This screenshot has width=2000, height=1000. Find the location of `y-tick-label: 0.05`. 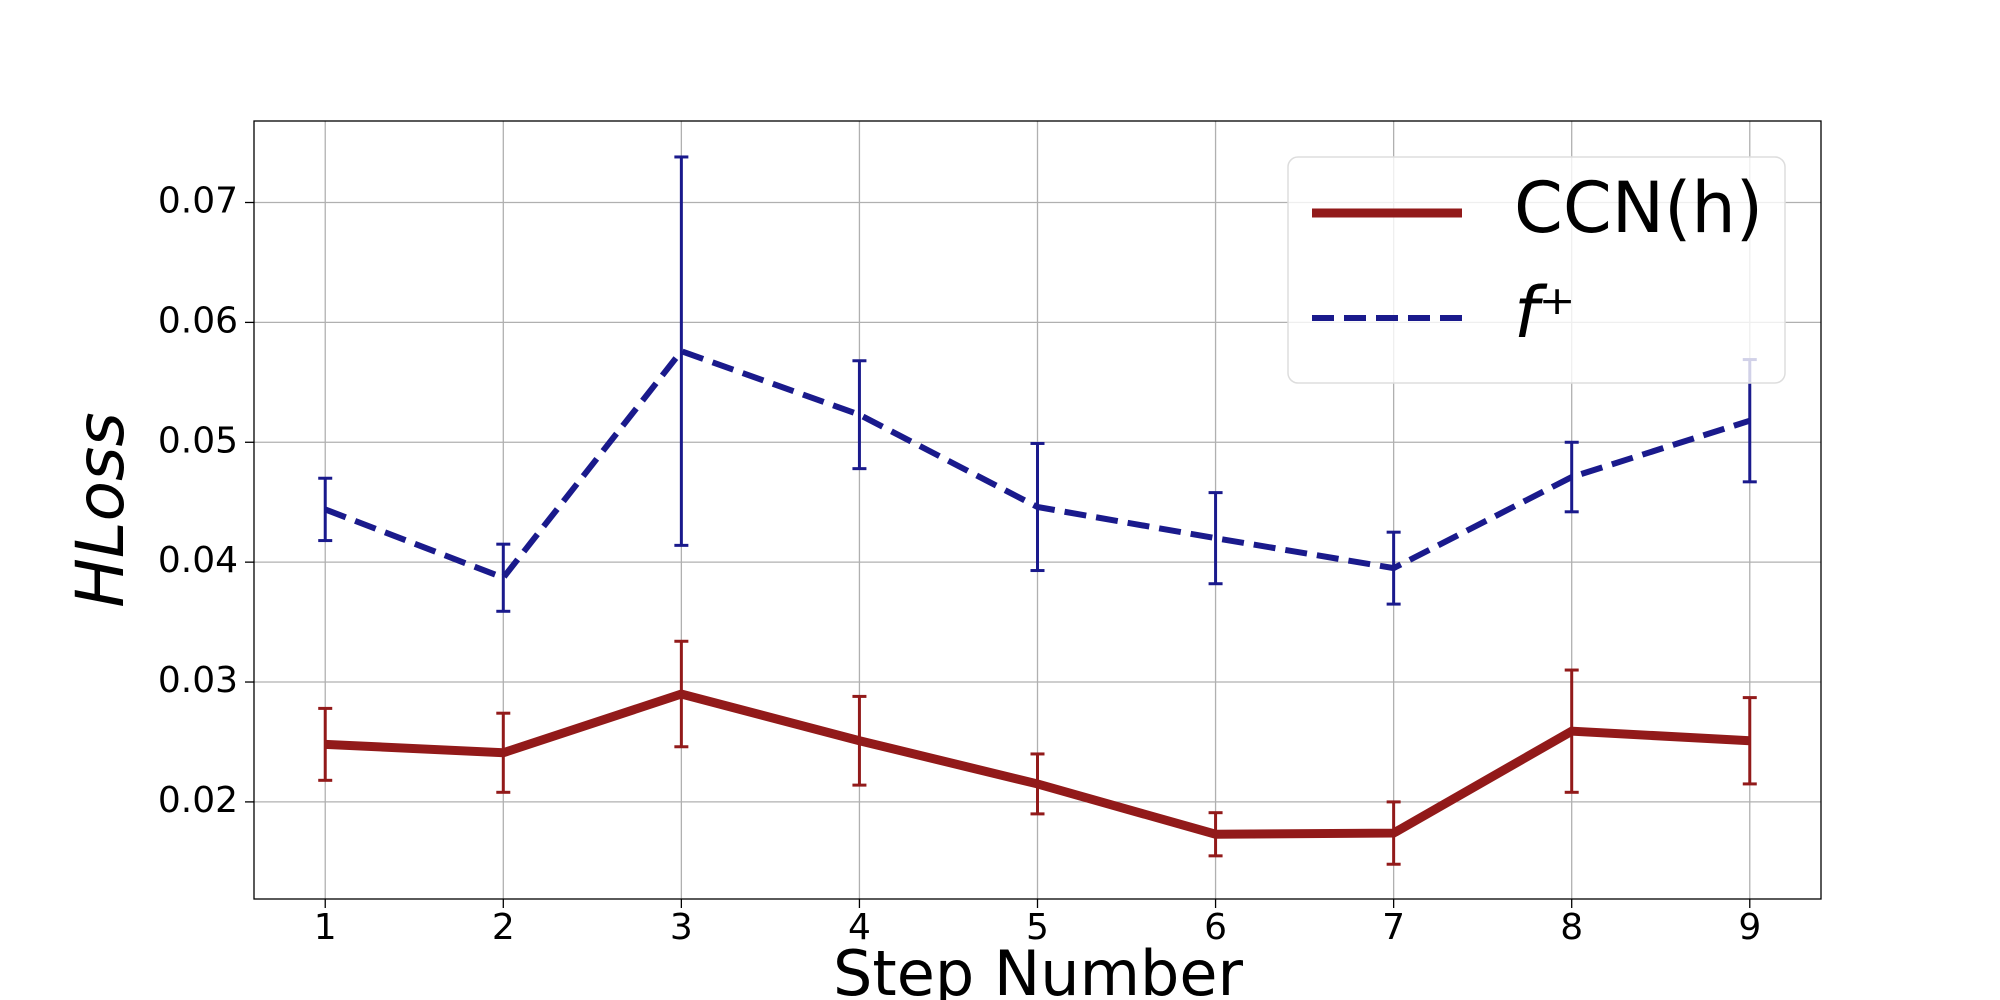

y-tick-label: 0.05 is located at coordinates (198, 440).